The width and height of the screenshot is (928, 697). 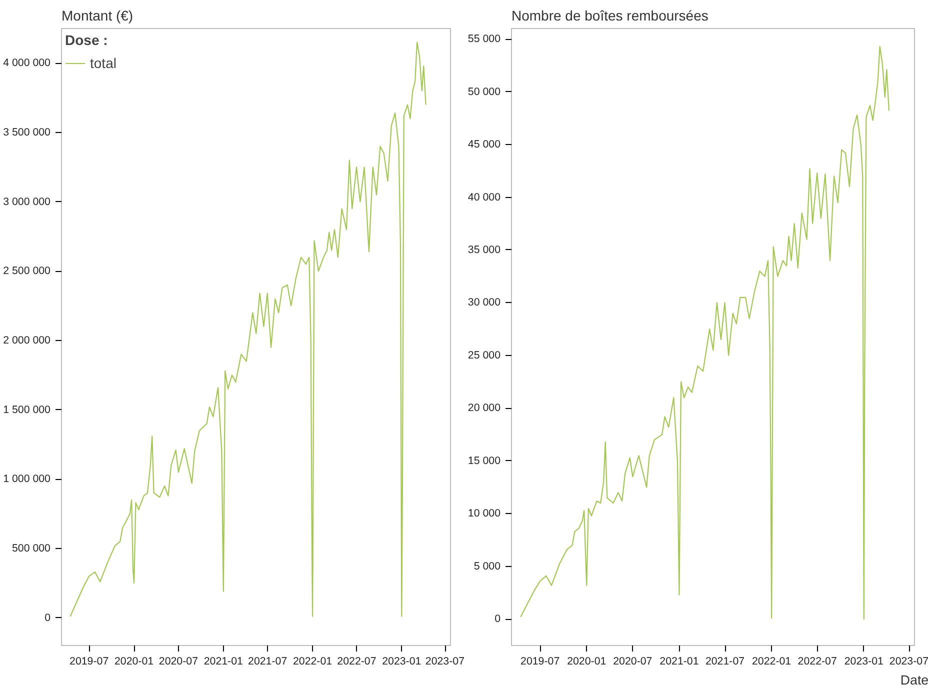 I want to click on y-tick-label: 45 000, so click(x=484, y=144).